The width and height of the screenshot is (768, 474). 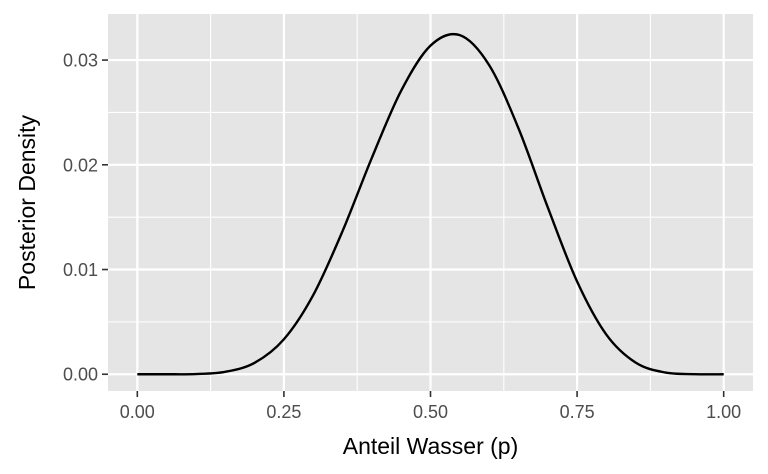 I want to click on y-tick-label: 0.03, so click(x=80, y=61).